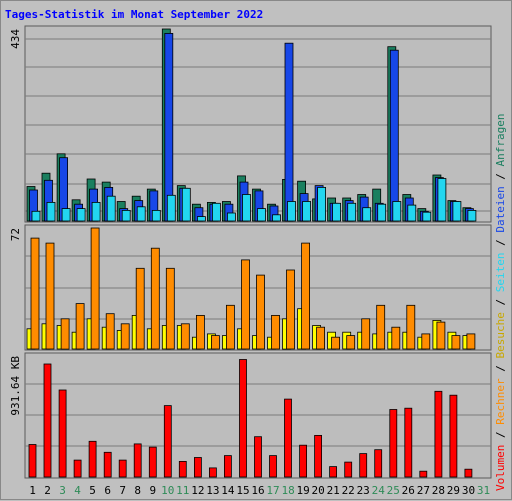 This screenshot has width=512, height=501. I want to click on day-label-9: 9, so click(152, 490).